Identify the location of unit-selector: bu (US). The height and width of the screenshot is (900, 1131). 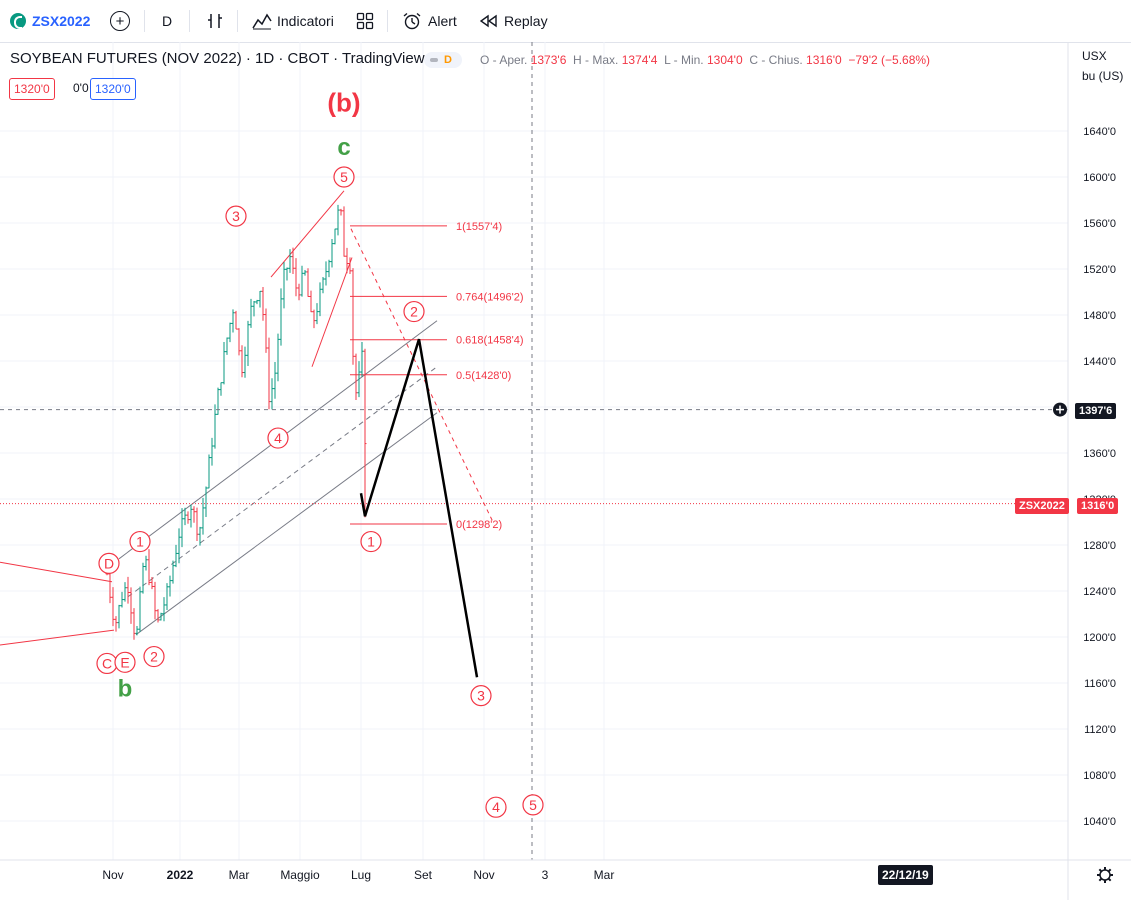
(1103, 76).